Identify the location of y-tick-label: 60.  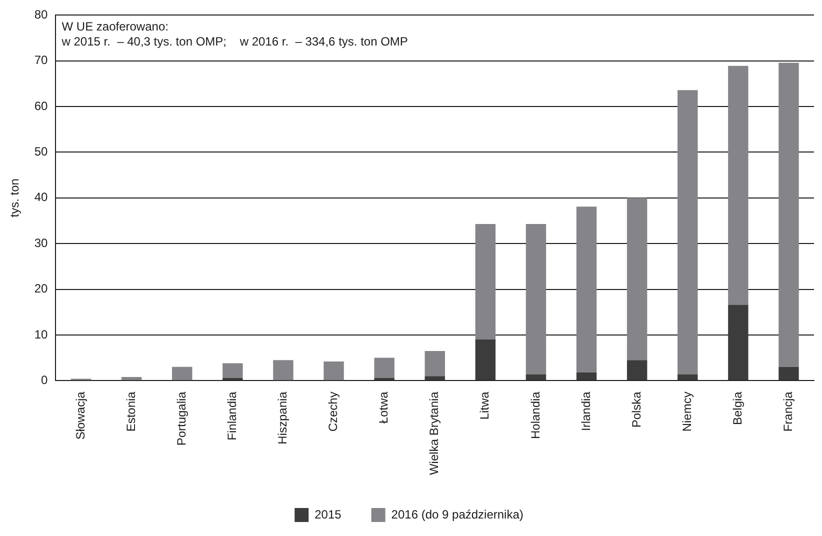
(41, 105).